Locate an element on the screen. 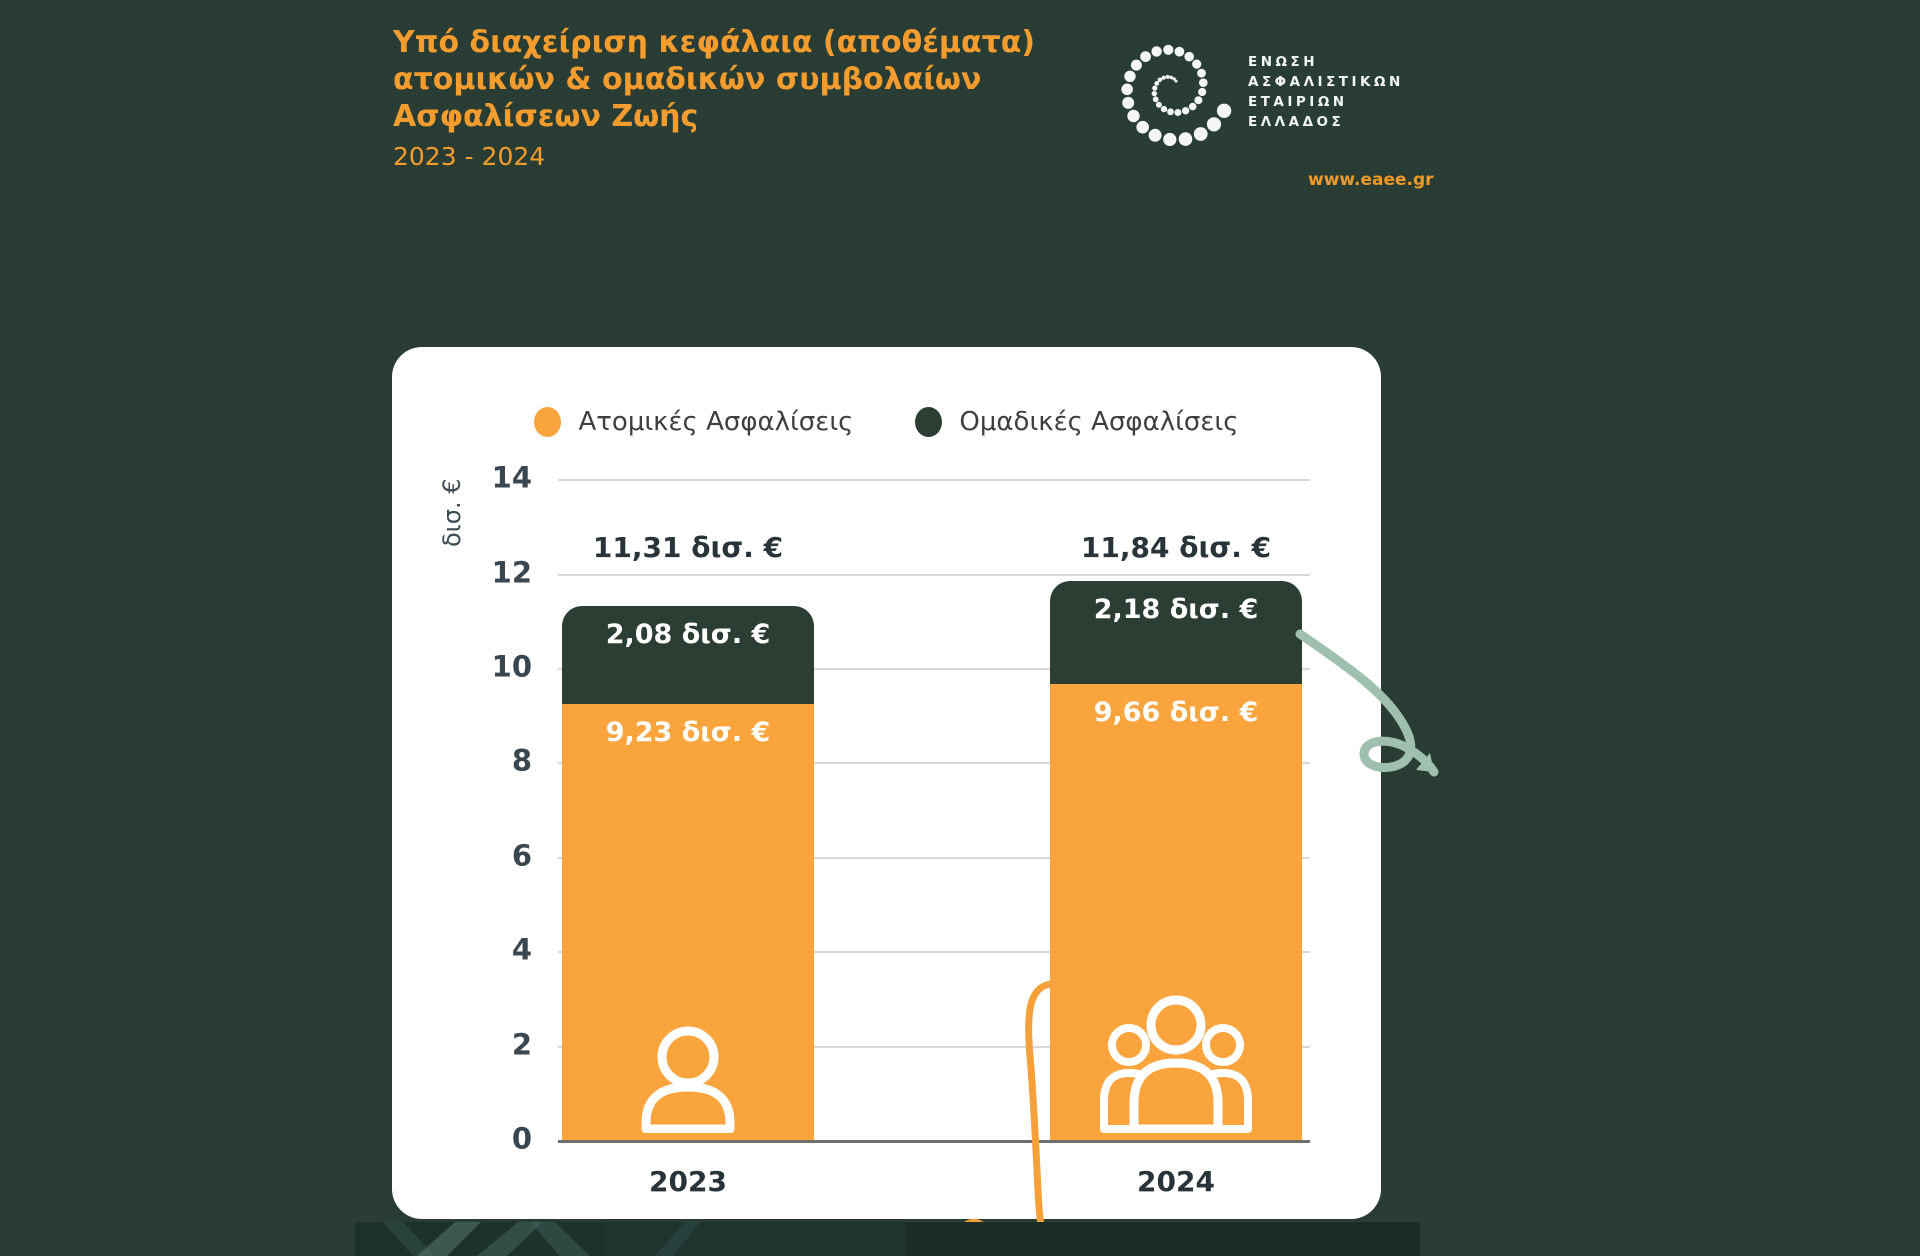 This screenshot has width=1920, height=1256. total-label-2023: 11,31 δισ. € is located at coordinates (688, 547).